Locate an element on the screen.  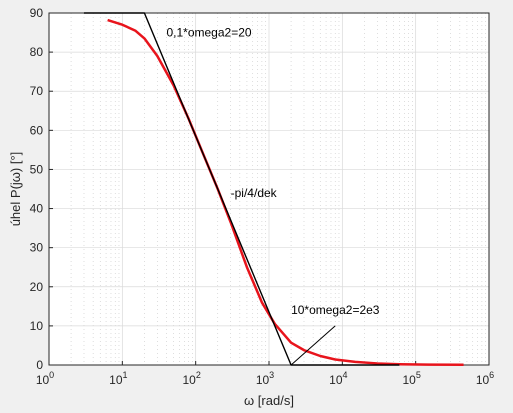
x-tick-label: 10⁴ is located at coordinates (338, 378).